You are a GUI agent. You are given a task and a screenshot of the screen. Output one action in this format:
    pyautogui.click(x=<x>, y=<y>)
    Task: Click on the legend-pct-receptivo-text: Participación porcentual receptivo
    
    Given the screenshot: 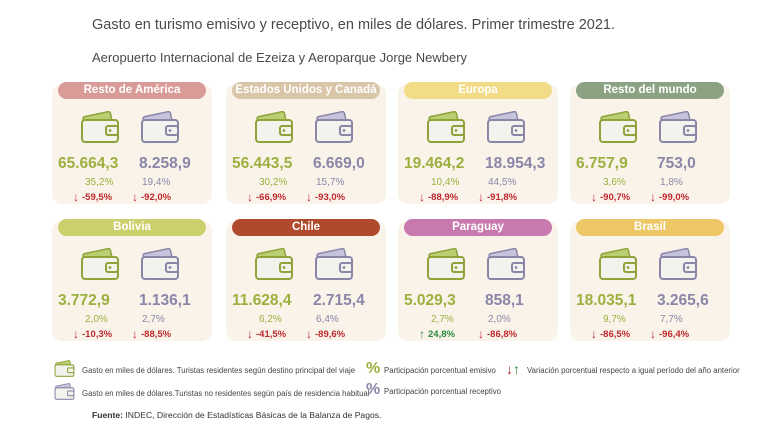 What is the action you would take?
    pyautogui.click(x=443, y=391)
    